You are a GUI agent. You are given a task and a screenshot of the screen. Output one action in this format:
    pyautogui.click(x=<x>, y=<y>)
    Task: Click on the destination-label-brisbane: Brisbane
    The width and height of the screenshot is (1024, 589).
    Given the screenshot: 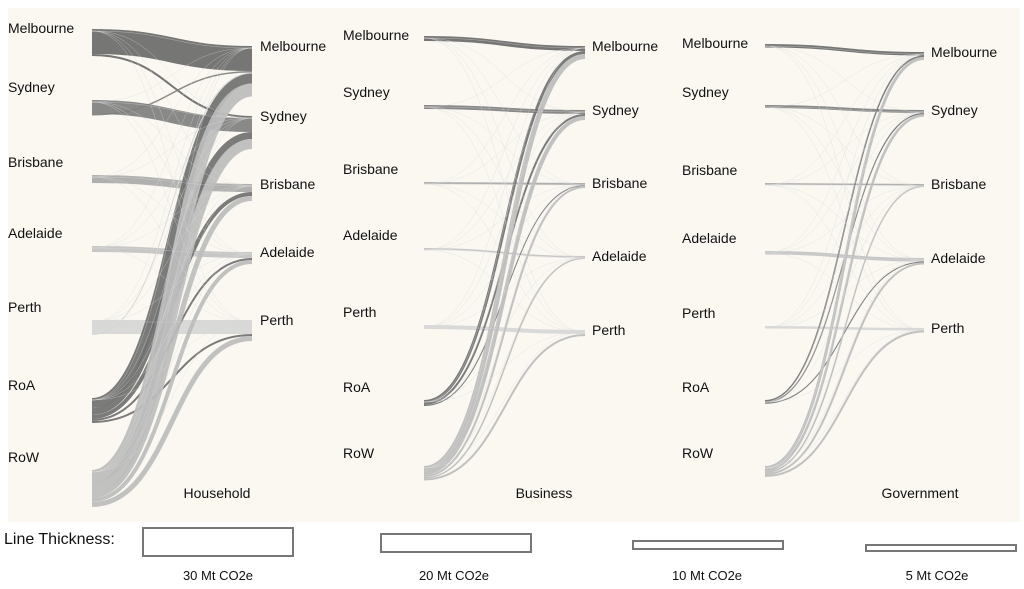 What is the action you would take?
    pyautogui.click(x=619, y=183)
    